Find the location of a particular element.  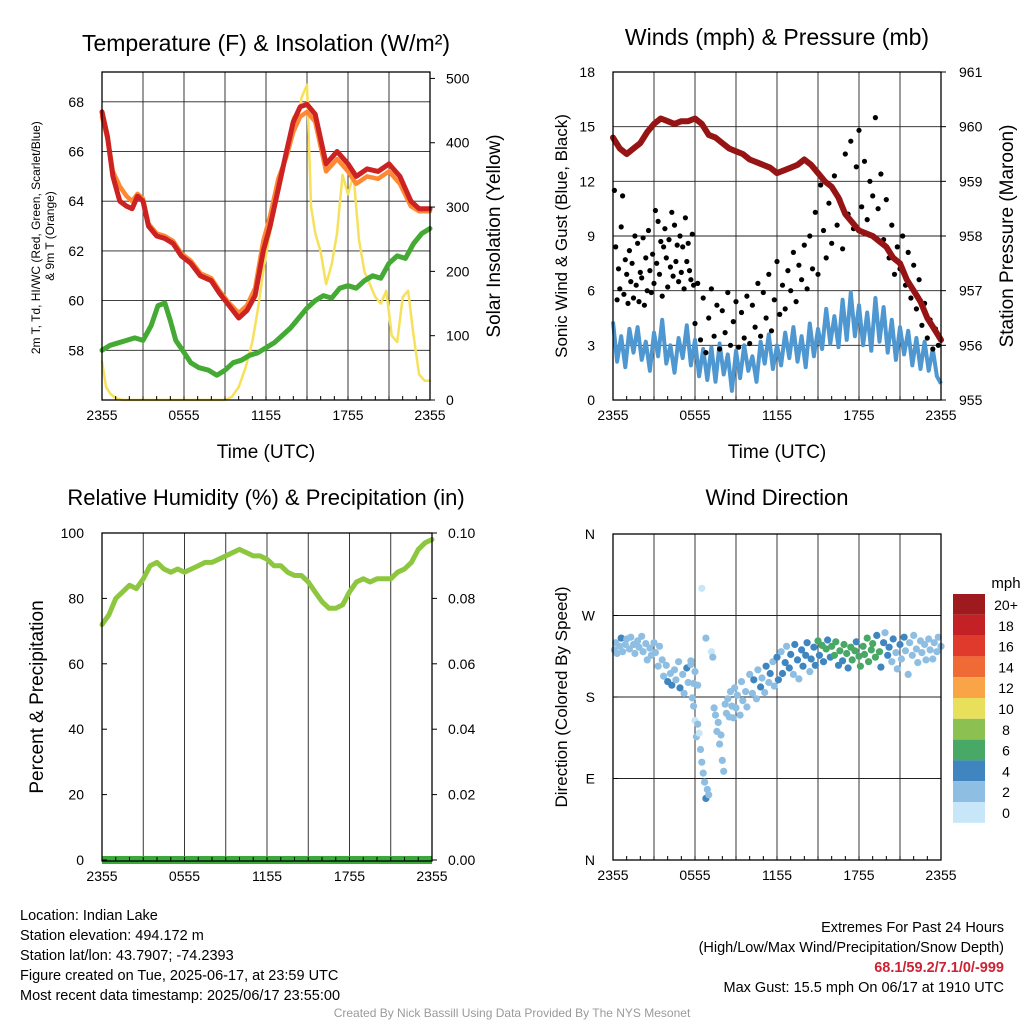

y2-tick-label: 960 is located at coordinates (971, 127).